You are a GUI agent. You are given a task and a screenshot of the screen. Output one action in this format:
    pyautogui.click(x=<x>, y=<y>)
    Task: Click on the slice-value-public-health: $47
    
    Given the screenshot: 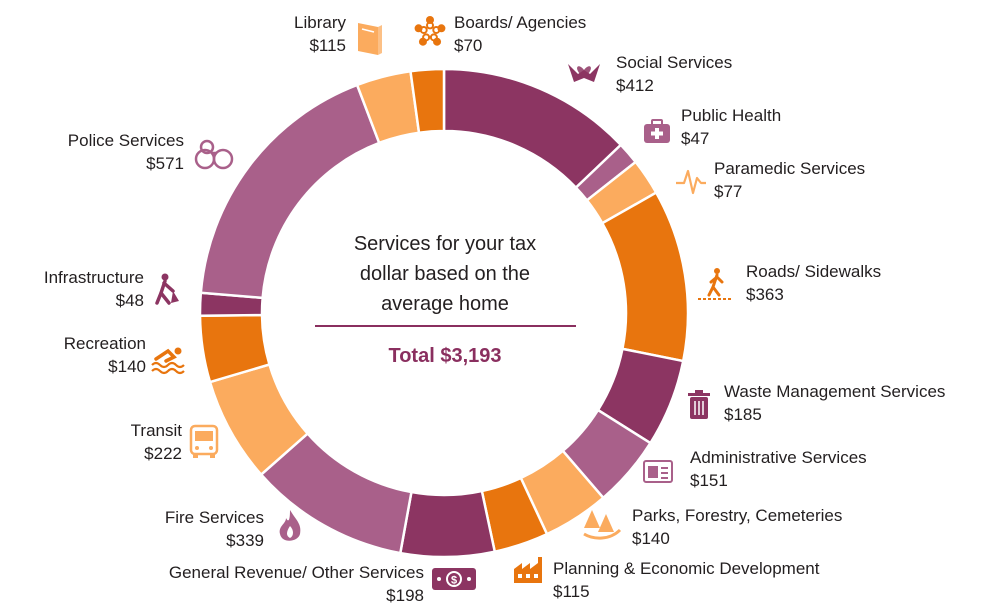 What is the action you would take?
    pyautogui.click(x=695, y=138)
    